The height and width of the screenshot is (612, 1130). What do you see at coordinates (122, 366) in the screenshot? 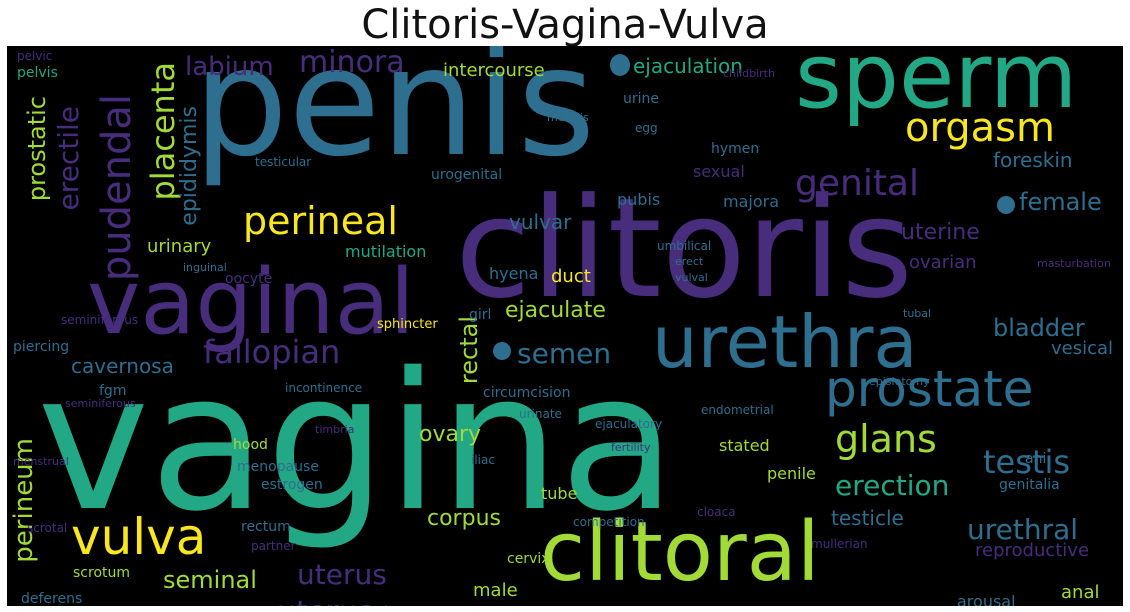
I see `word-cavernosa: cavernosa` at bounding box center [122, 366].